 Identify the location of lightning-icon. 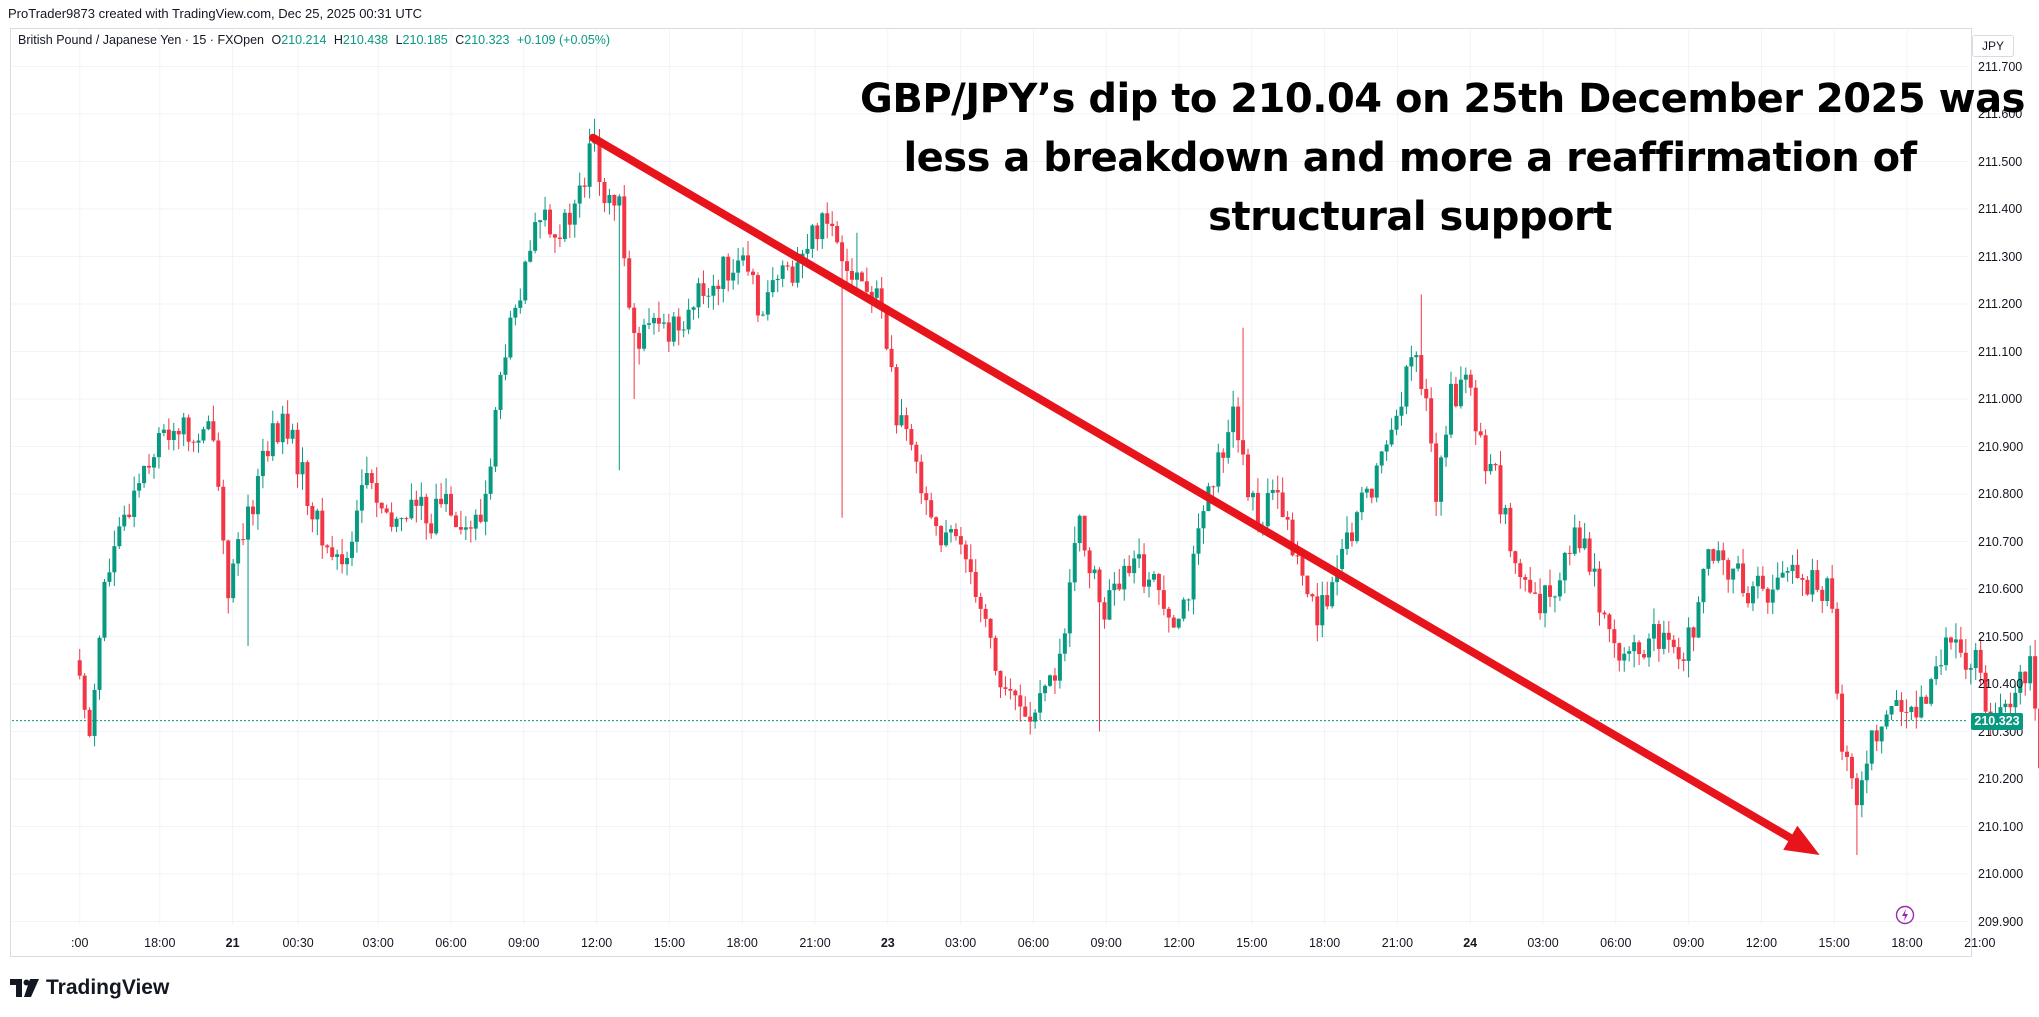
(1905, 915).